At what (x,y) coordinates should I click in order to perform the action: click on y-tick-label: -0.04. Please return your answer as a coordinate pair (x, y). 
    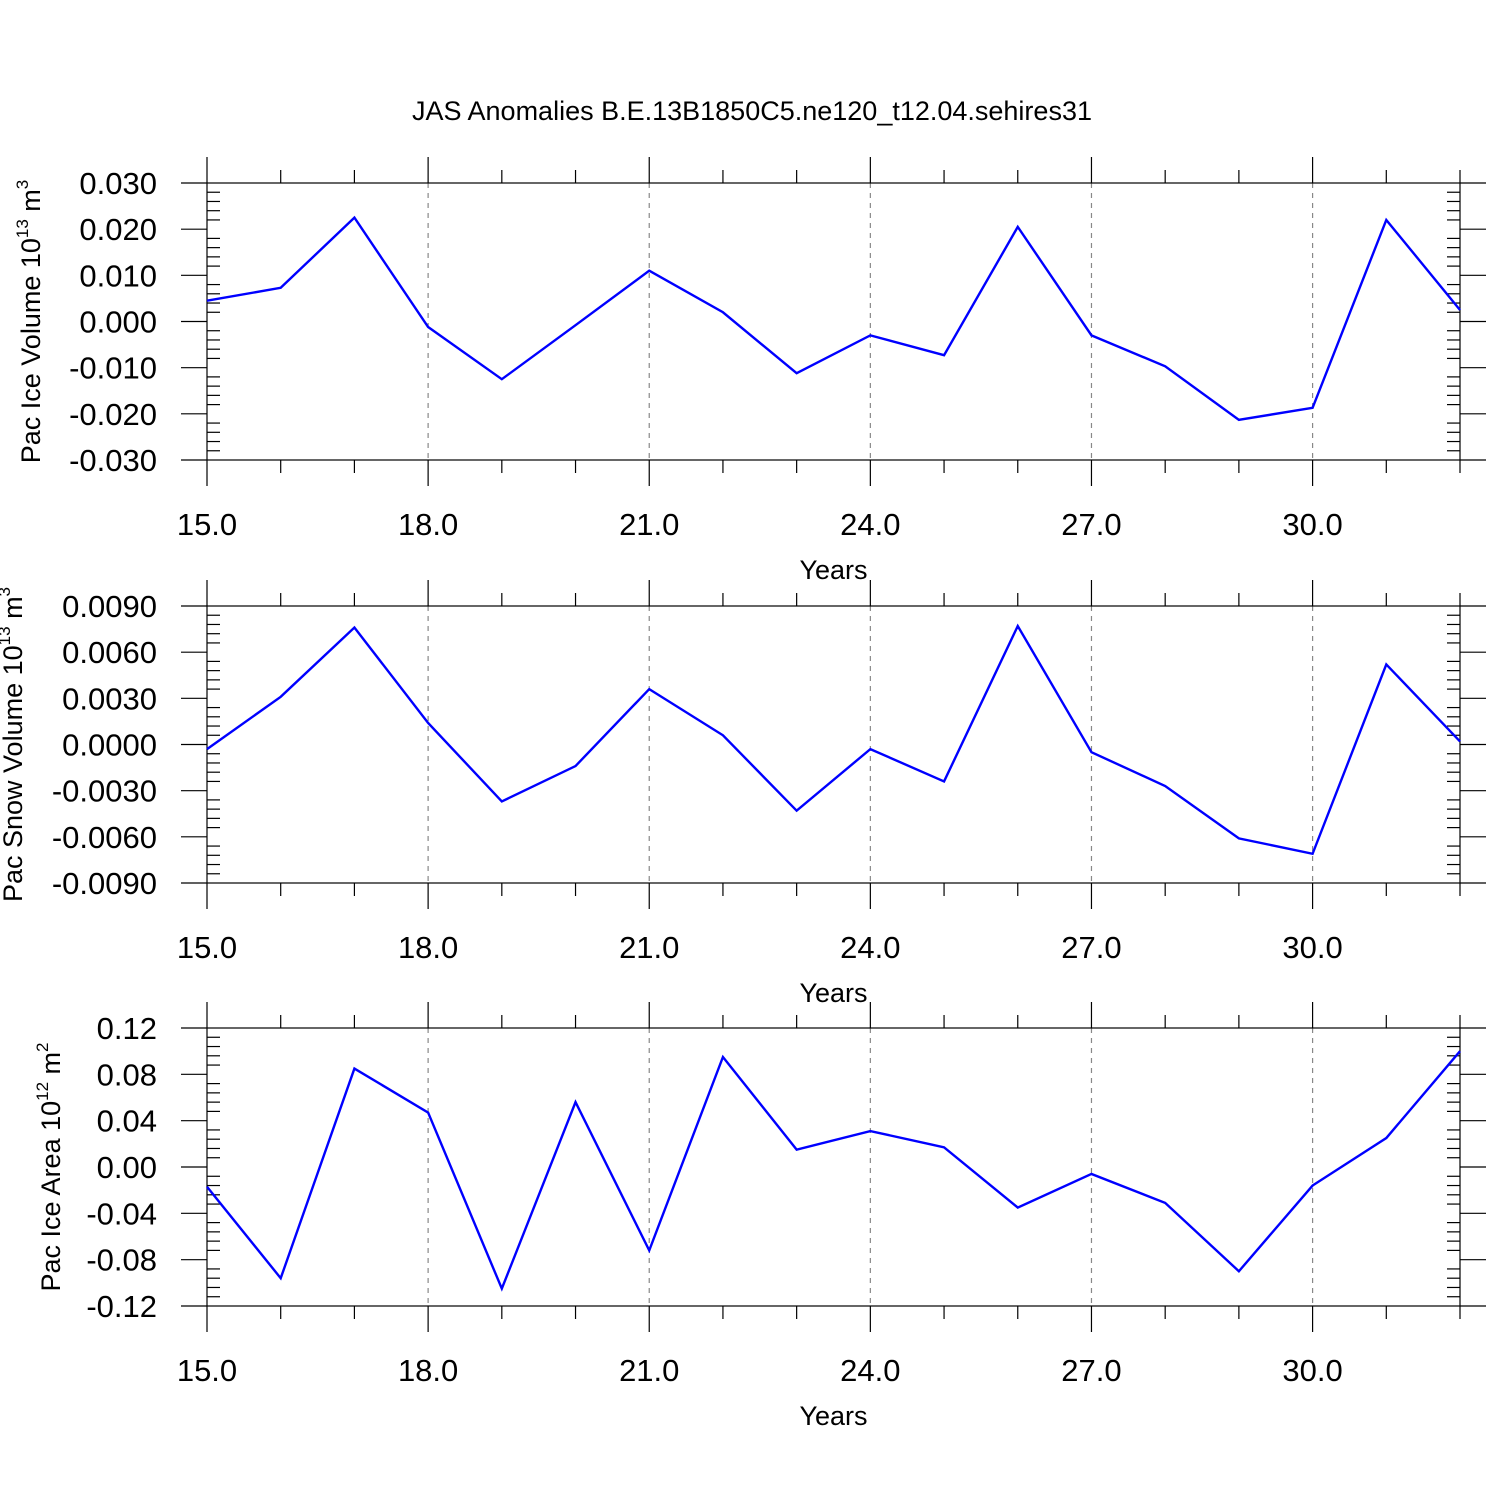
    Looking at the image, I should click on (121, 1213).